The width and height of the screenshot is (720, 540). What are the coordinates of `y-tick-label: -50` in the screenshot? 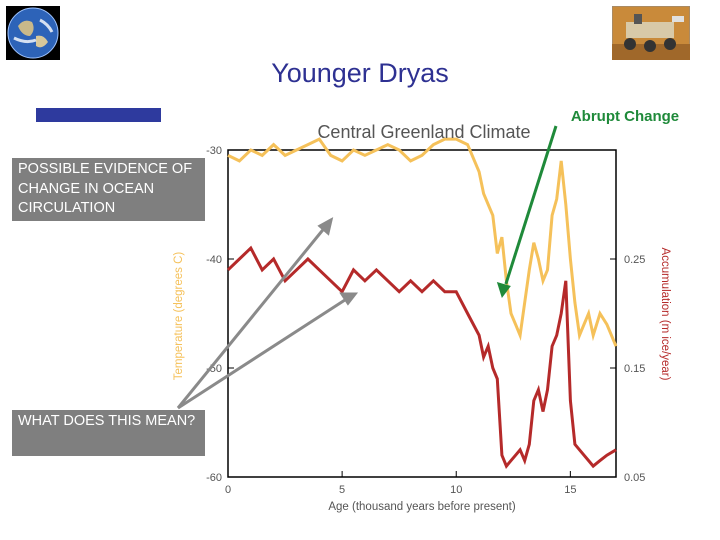 It's located at (214, 369).